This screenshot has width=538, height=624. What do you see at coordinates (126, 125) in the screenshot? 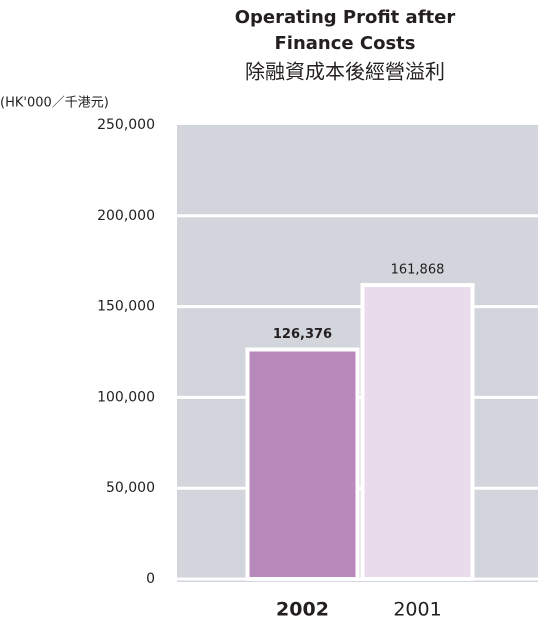
I see `y-tick-label: 250,000` at bounding box center [126, 125].